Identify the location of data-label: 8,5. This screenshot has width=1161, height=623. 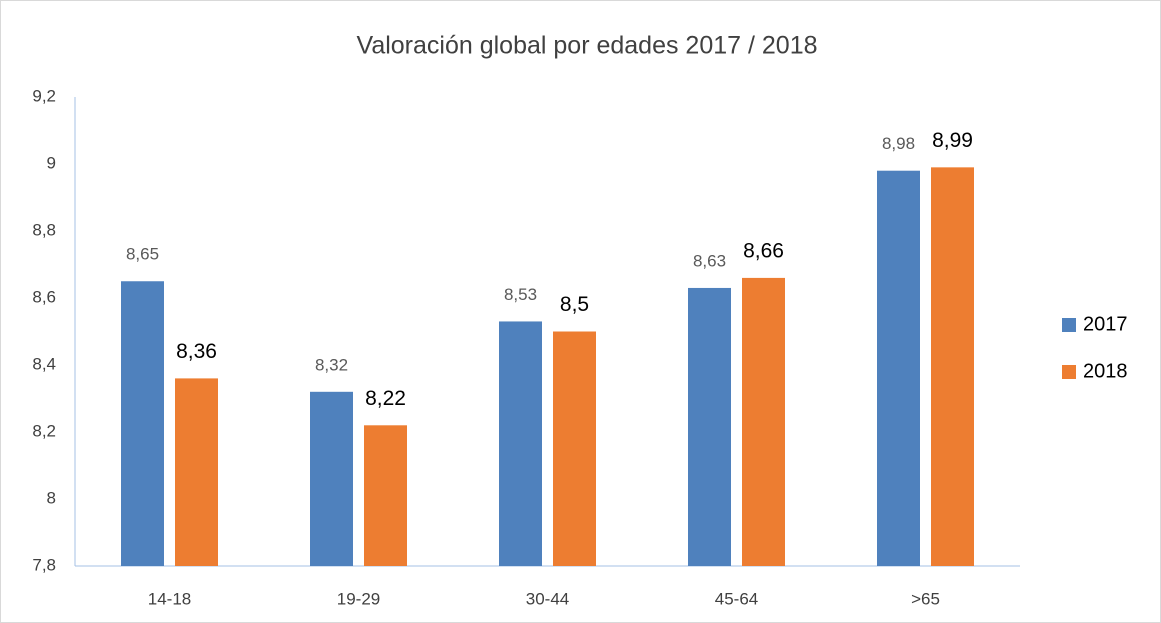
(574, 304).